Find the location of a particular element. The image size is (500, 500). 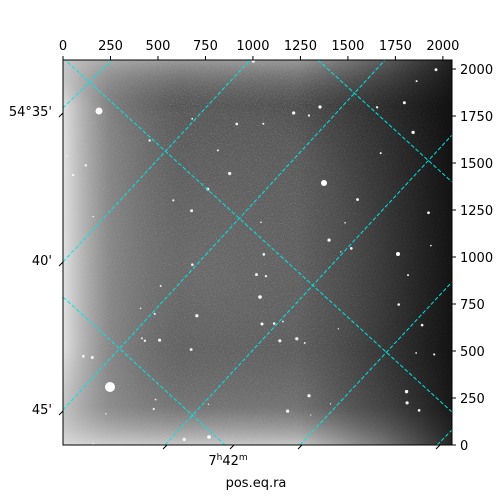

top-pixel-axis: 0 250 500 750 1000 1250 1500 1750 2000 is located at coordinates (259, 49).